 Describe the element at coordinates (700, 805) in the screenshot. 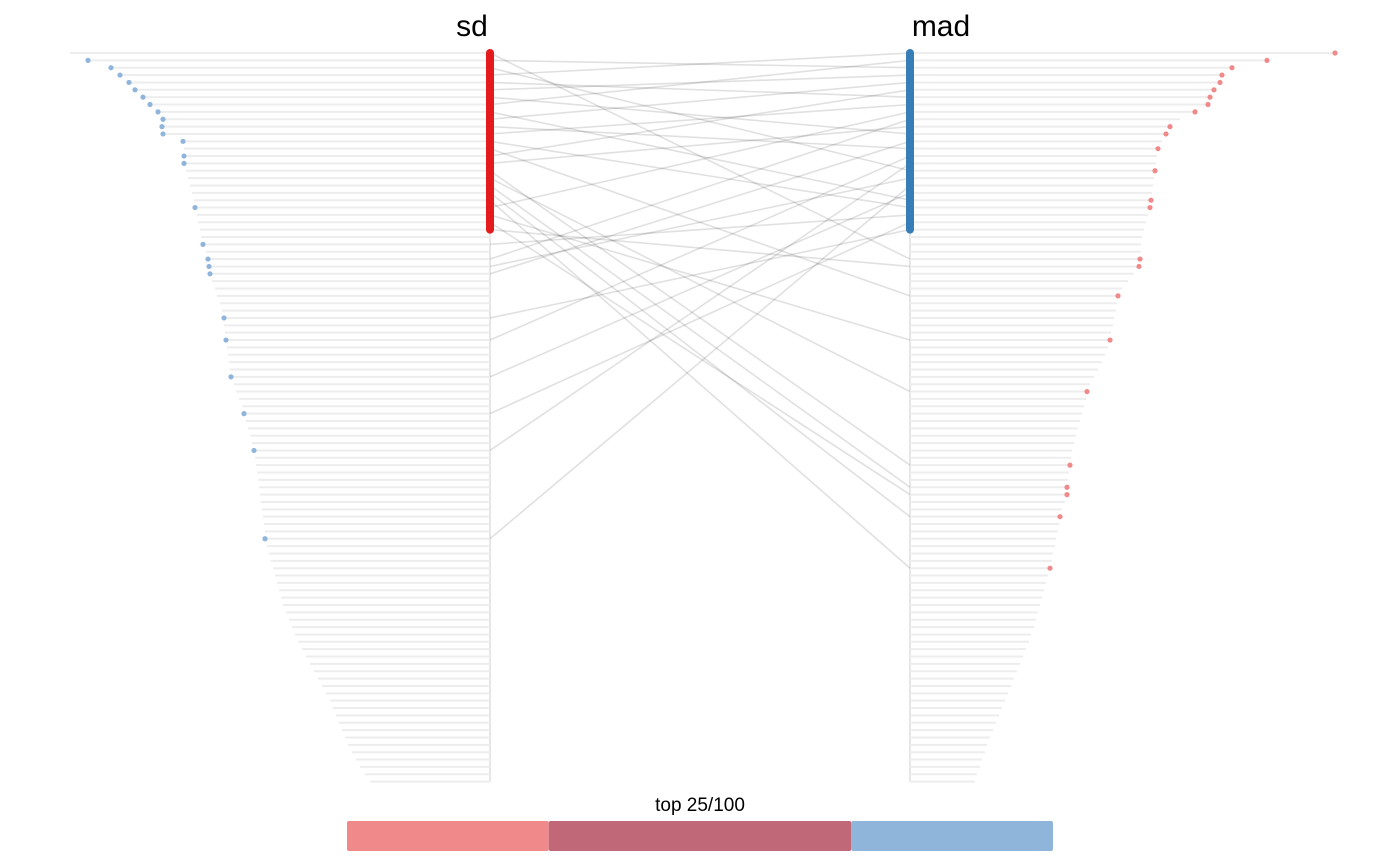

I see `caption: top 25/100` at that location.